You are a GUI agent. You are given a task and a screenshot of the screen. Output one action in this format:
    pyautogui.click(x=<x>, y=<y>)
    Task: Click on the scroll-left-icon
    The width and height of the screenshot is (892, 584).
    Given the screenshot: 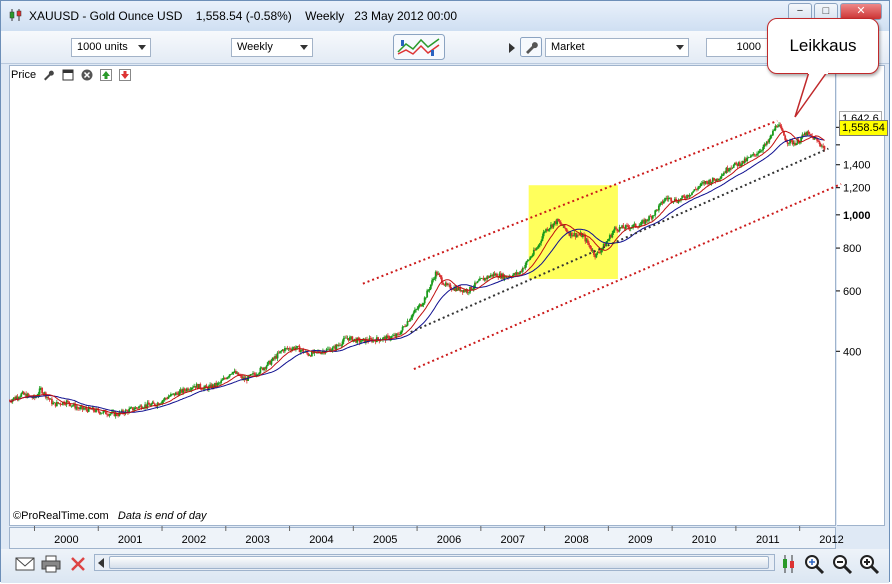 What is the action you would take?
    pyautogui.click(x=101, y=563)
    